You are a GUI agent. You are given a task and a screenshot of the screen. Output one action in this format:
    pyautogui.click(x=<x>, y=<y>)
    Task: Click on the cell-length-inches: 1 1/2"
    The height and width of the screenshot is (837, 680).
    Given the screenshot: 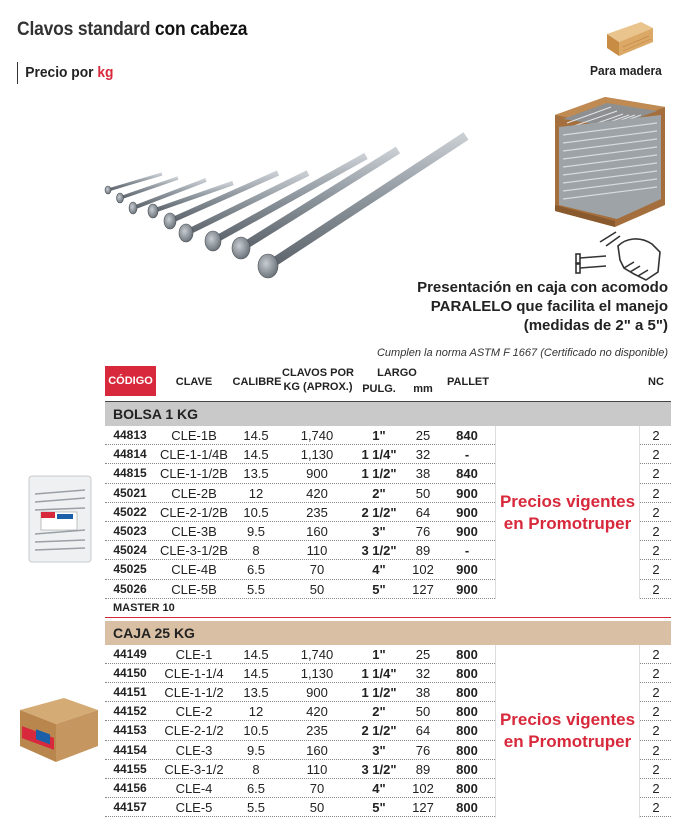 What is the action you would take?
    pyautogui.click(x=379, y=693)
    